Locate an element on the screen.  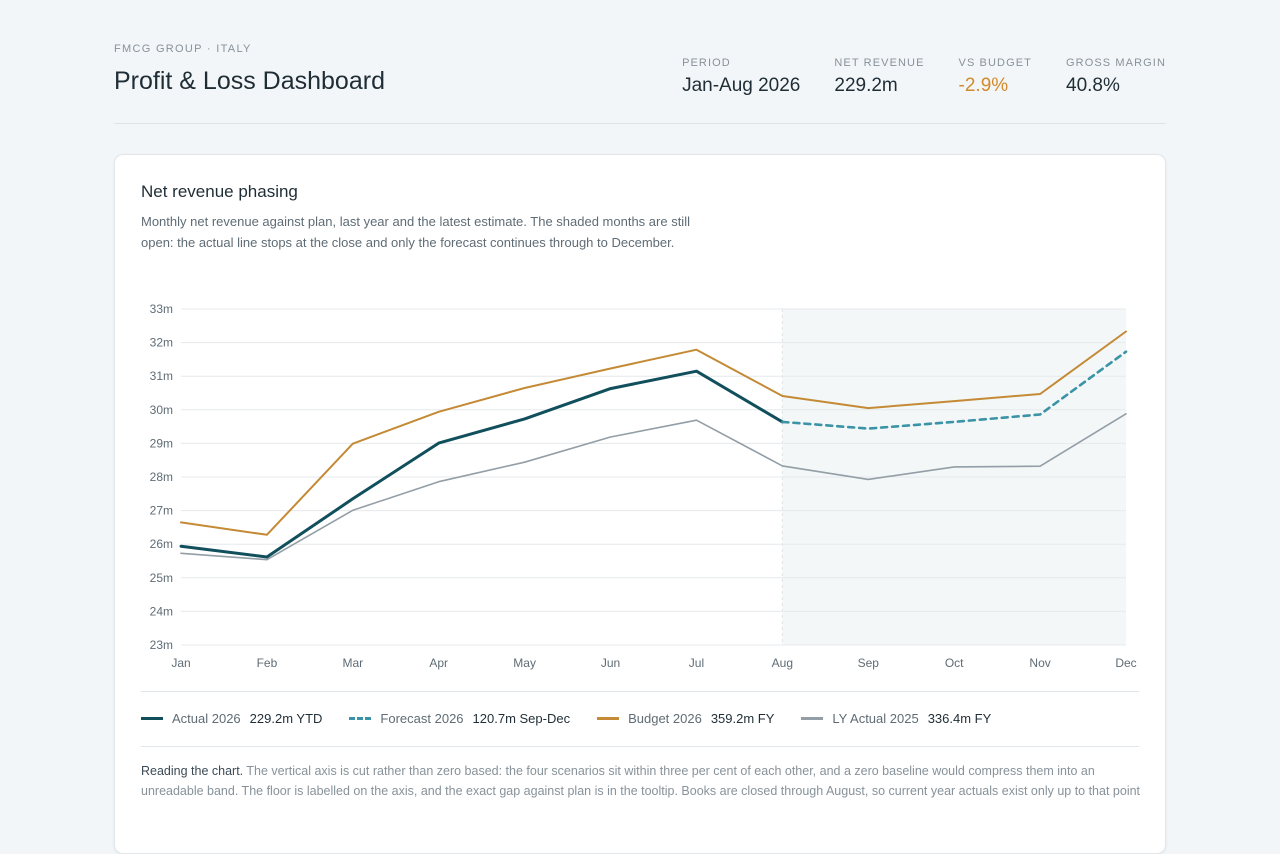
y-tick-label: 33m is located at coordinates (161, 309).